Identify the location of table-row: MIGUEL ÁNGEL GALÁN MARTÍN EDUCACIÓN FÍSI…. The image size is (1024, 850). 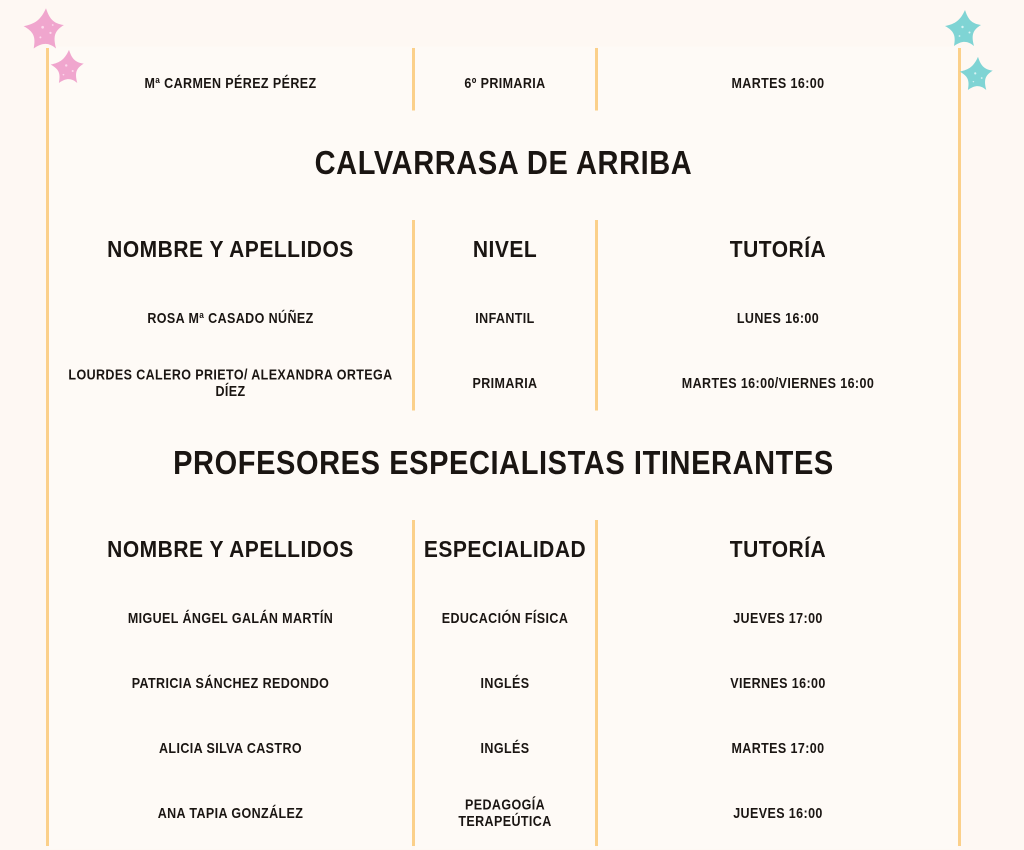
(503, 617).